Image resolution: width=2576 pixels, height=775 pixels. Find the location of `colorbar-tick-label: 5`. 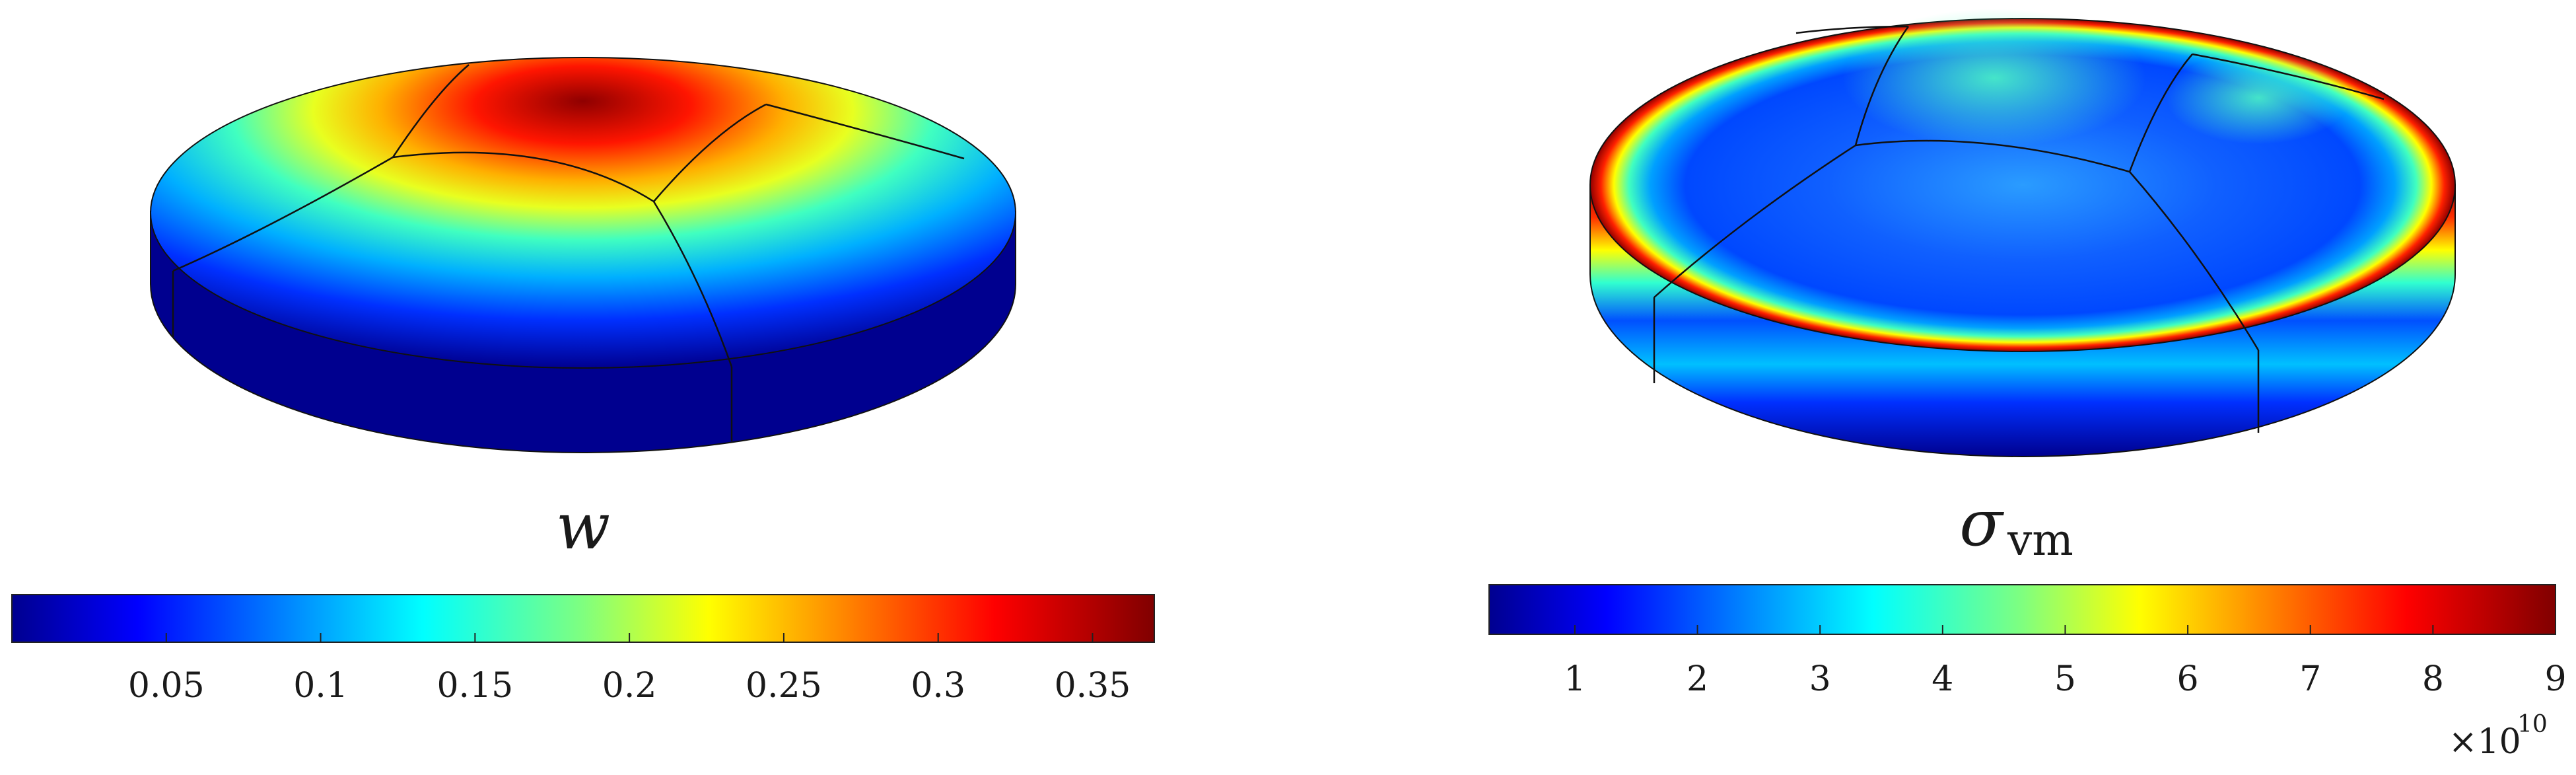

colorbar-tick-label: 5 is located at coordinates (2065, 679).